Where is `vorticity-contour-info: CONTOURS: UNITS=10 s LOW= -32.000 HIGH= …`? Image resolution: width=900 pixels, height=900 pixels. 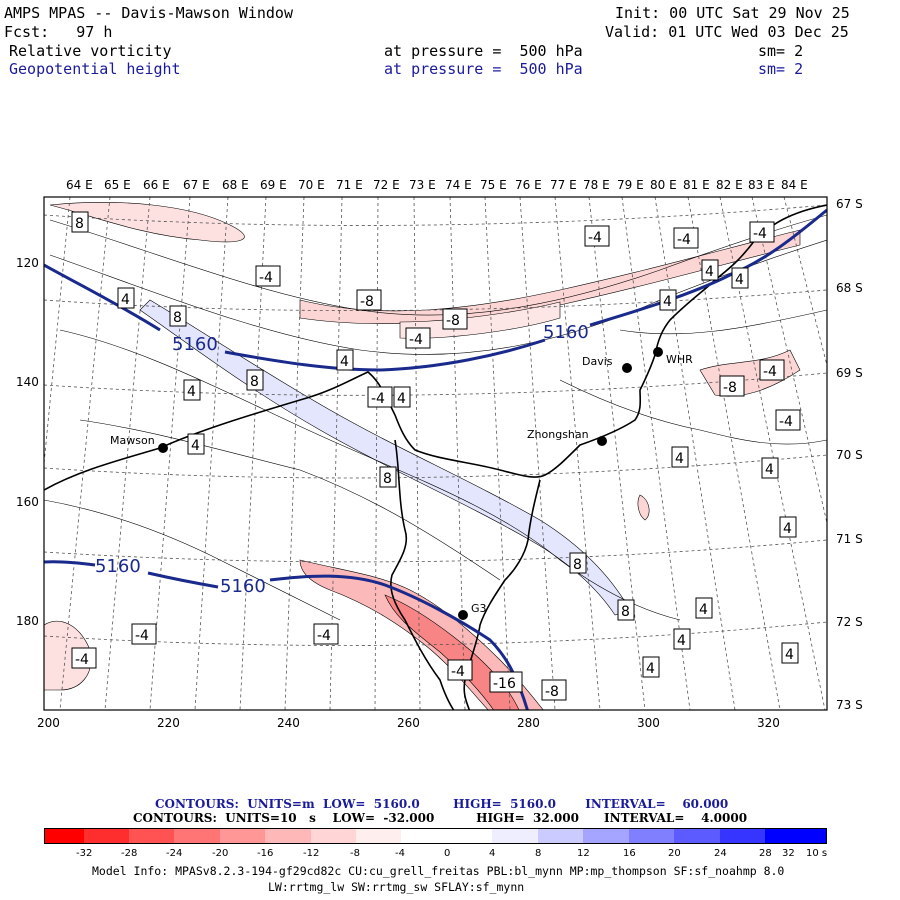
vorticity-contour-info: CONTOURS: UNITS=10 s LOW= -32.000 HIGH= … is located at coordinates (440, 818).